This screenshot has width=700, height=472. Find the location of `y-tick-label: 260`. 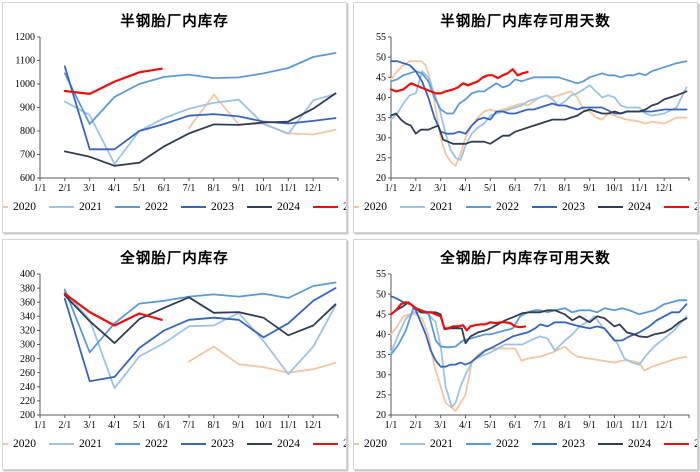

y-tick-label: 260 is located at coordinates (27, 373).